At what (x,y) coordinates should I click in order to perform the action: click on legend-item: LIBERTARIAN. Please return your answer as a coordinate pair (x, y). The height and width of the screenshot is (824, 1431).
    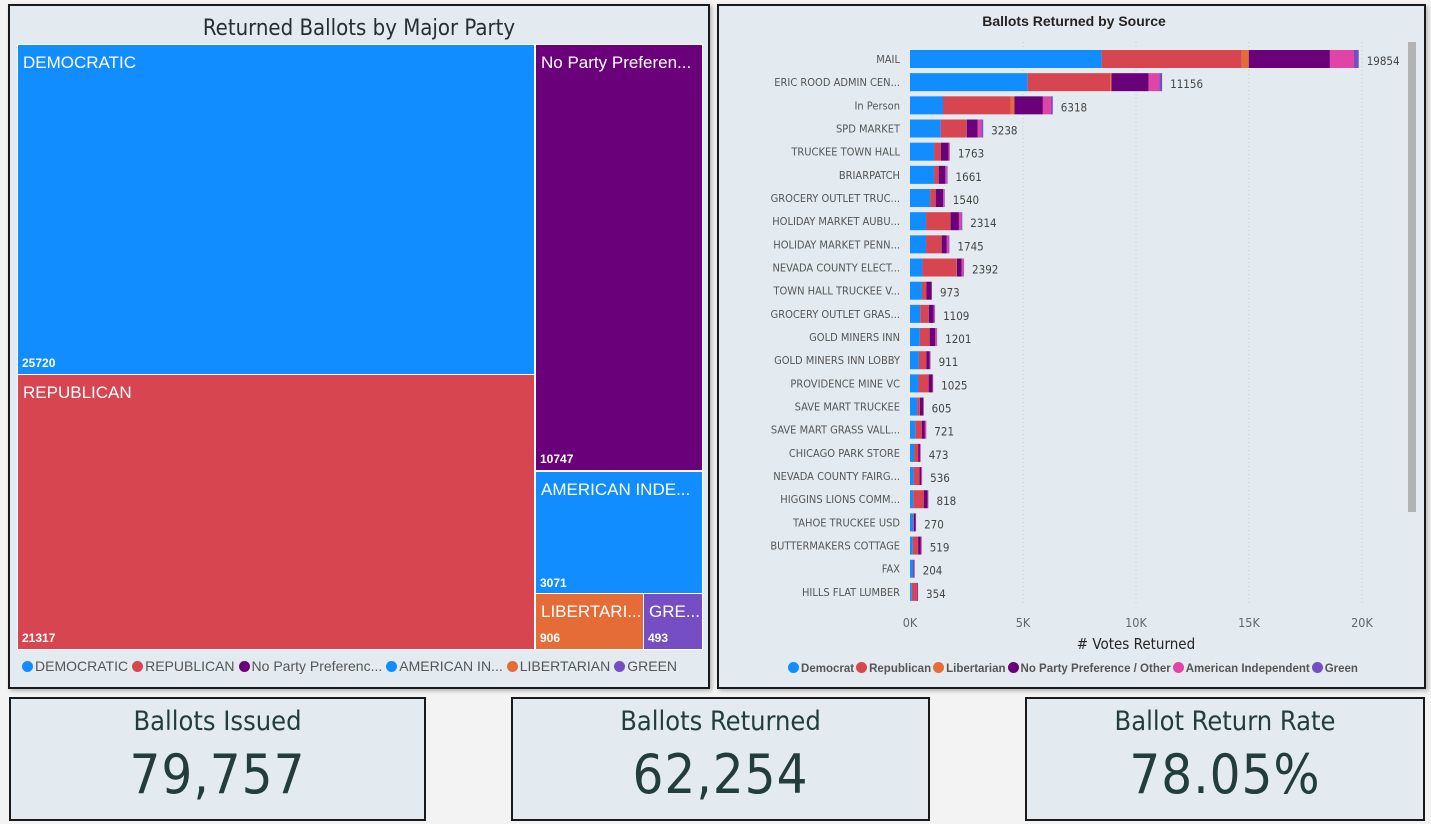
    Looking at the image, I should click on (558, 666).